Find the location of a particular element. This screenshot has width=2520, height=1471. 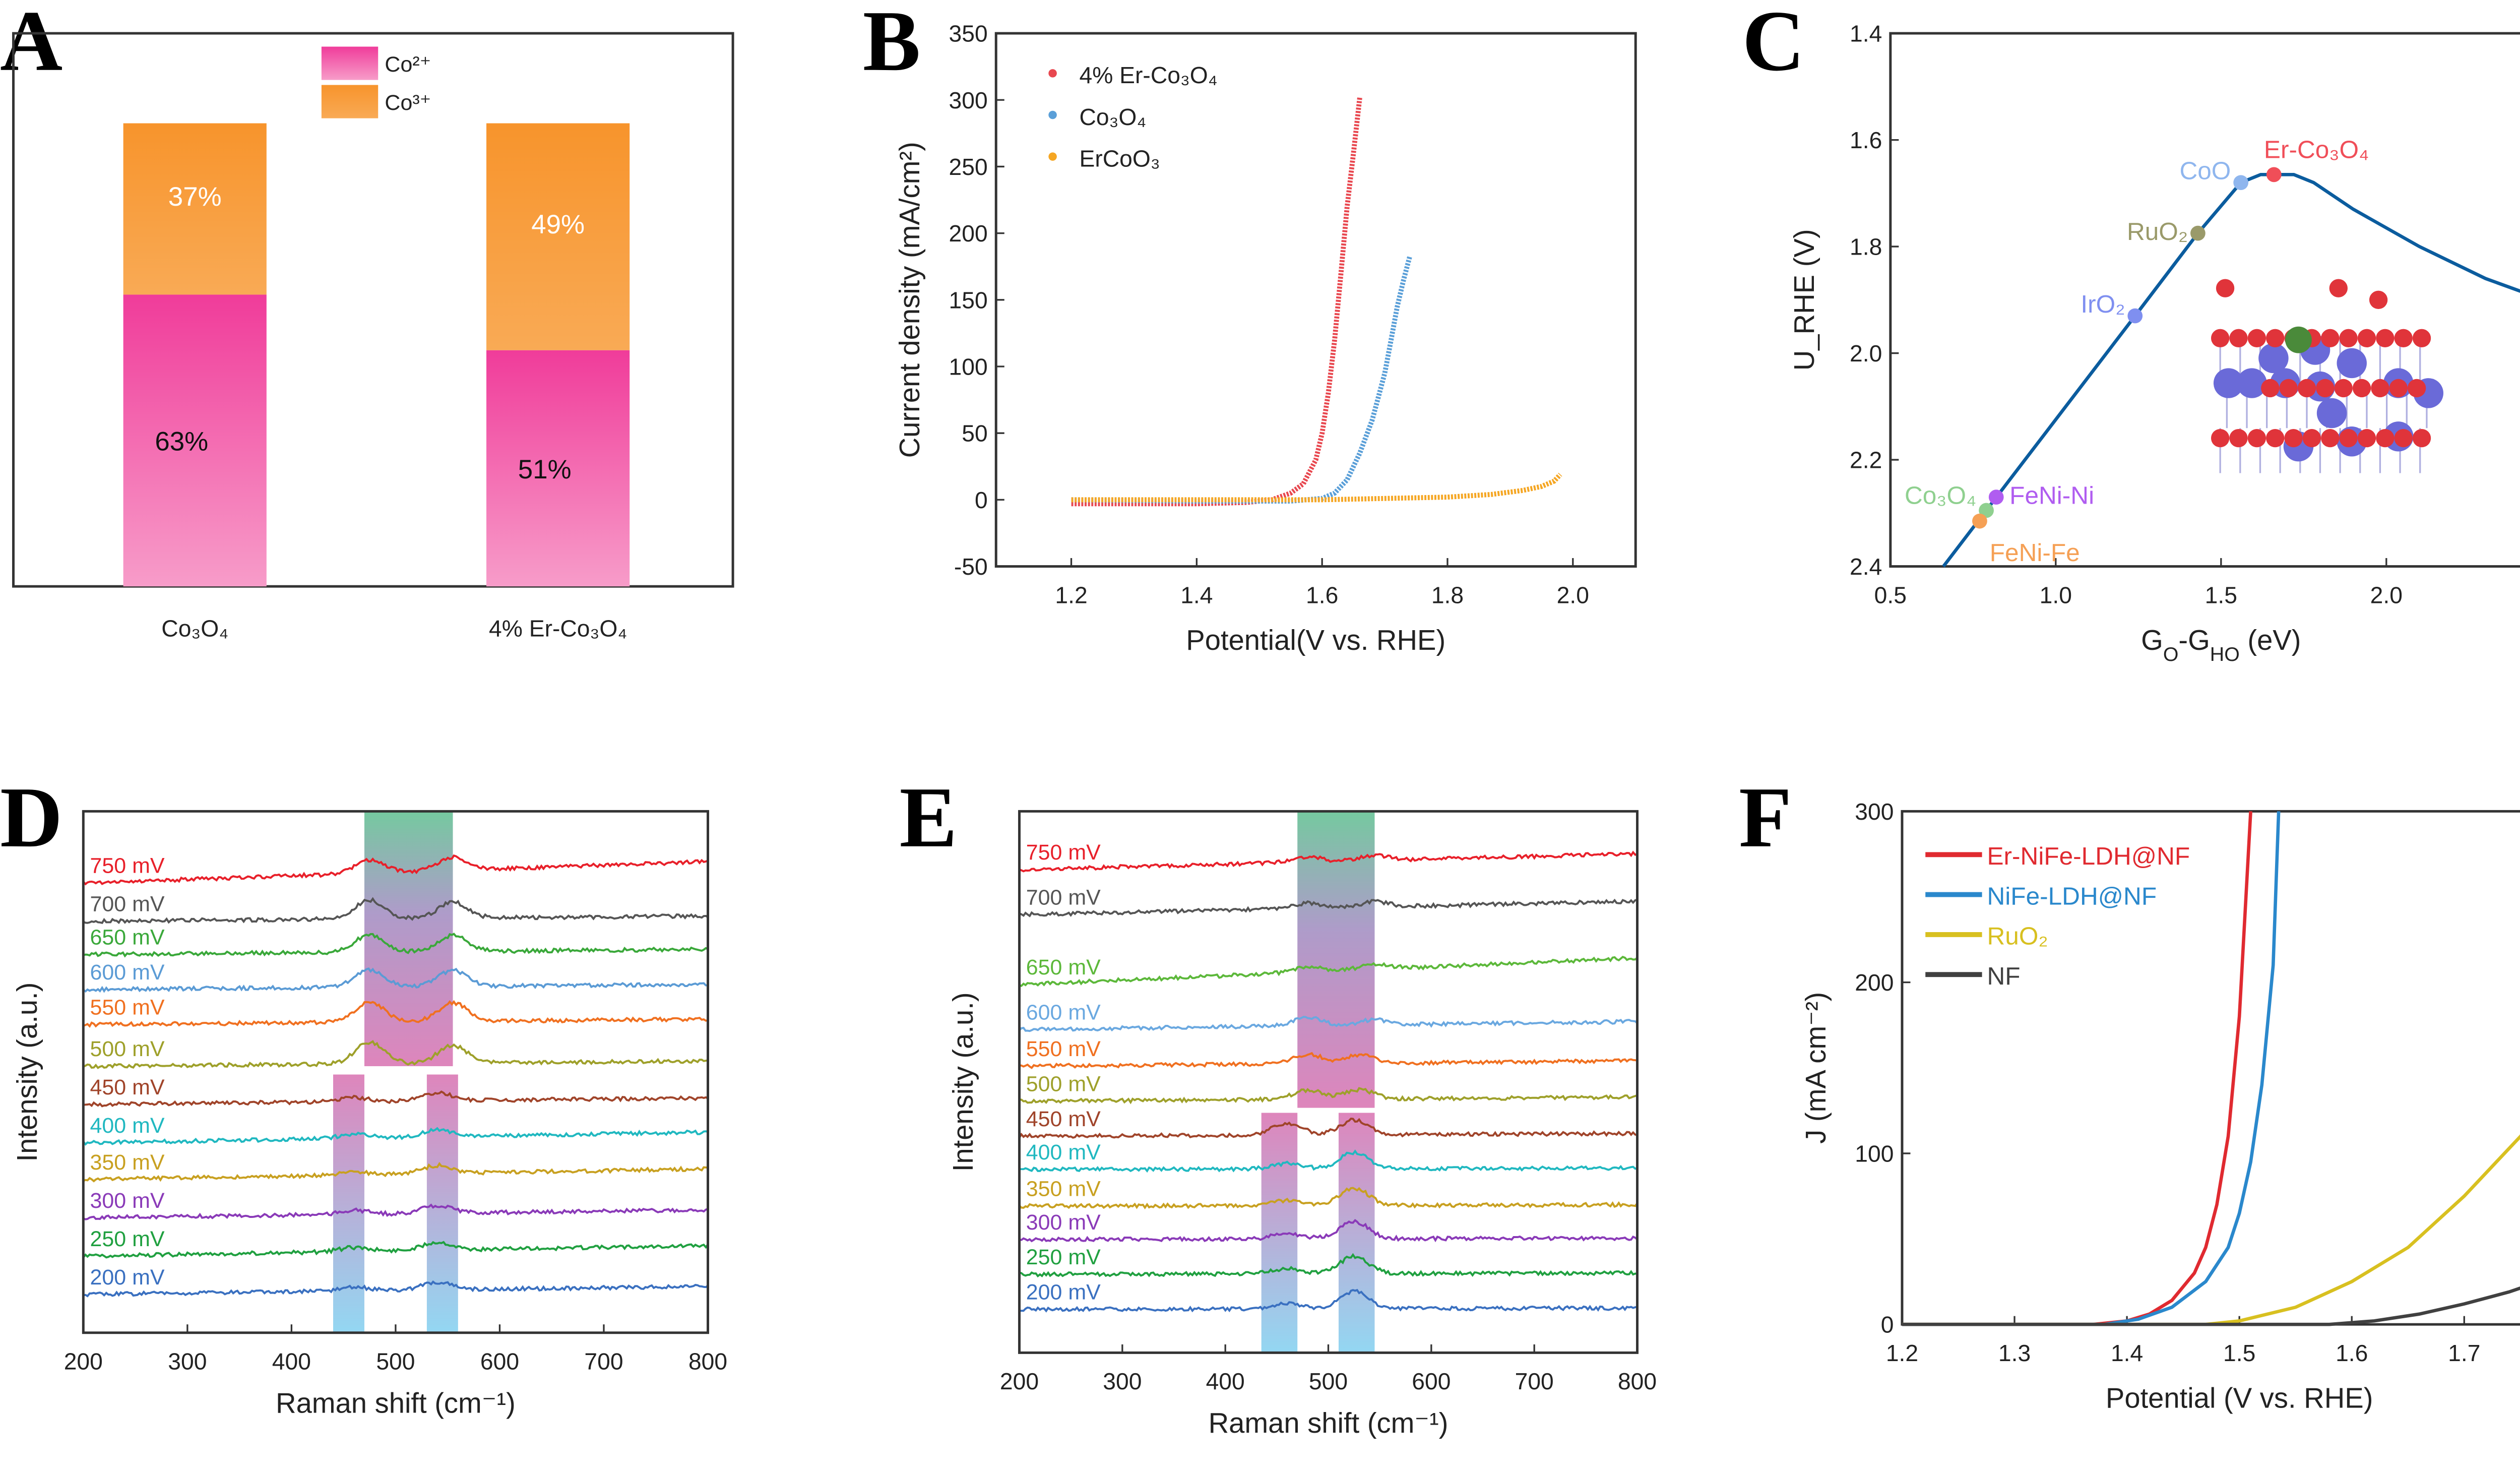

c-y-axis-label: U_RHE (V) is located at coordinates (1804, 300).